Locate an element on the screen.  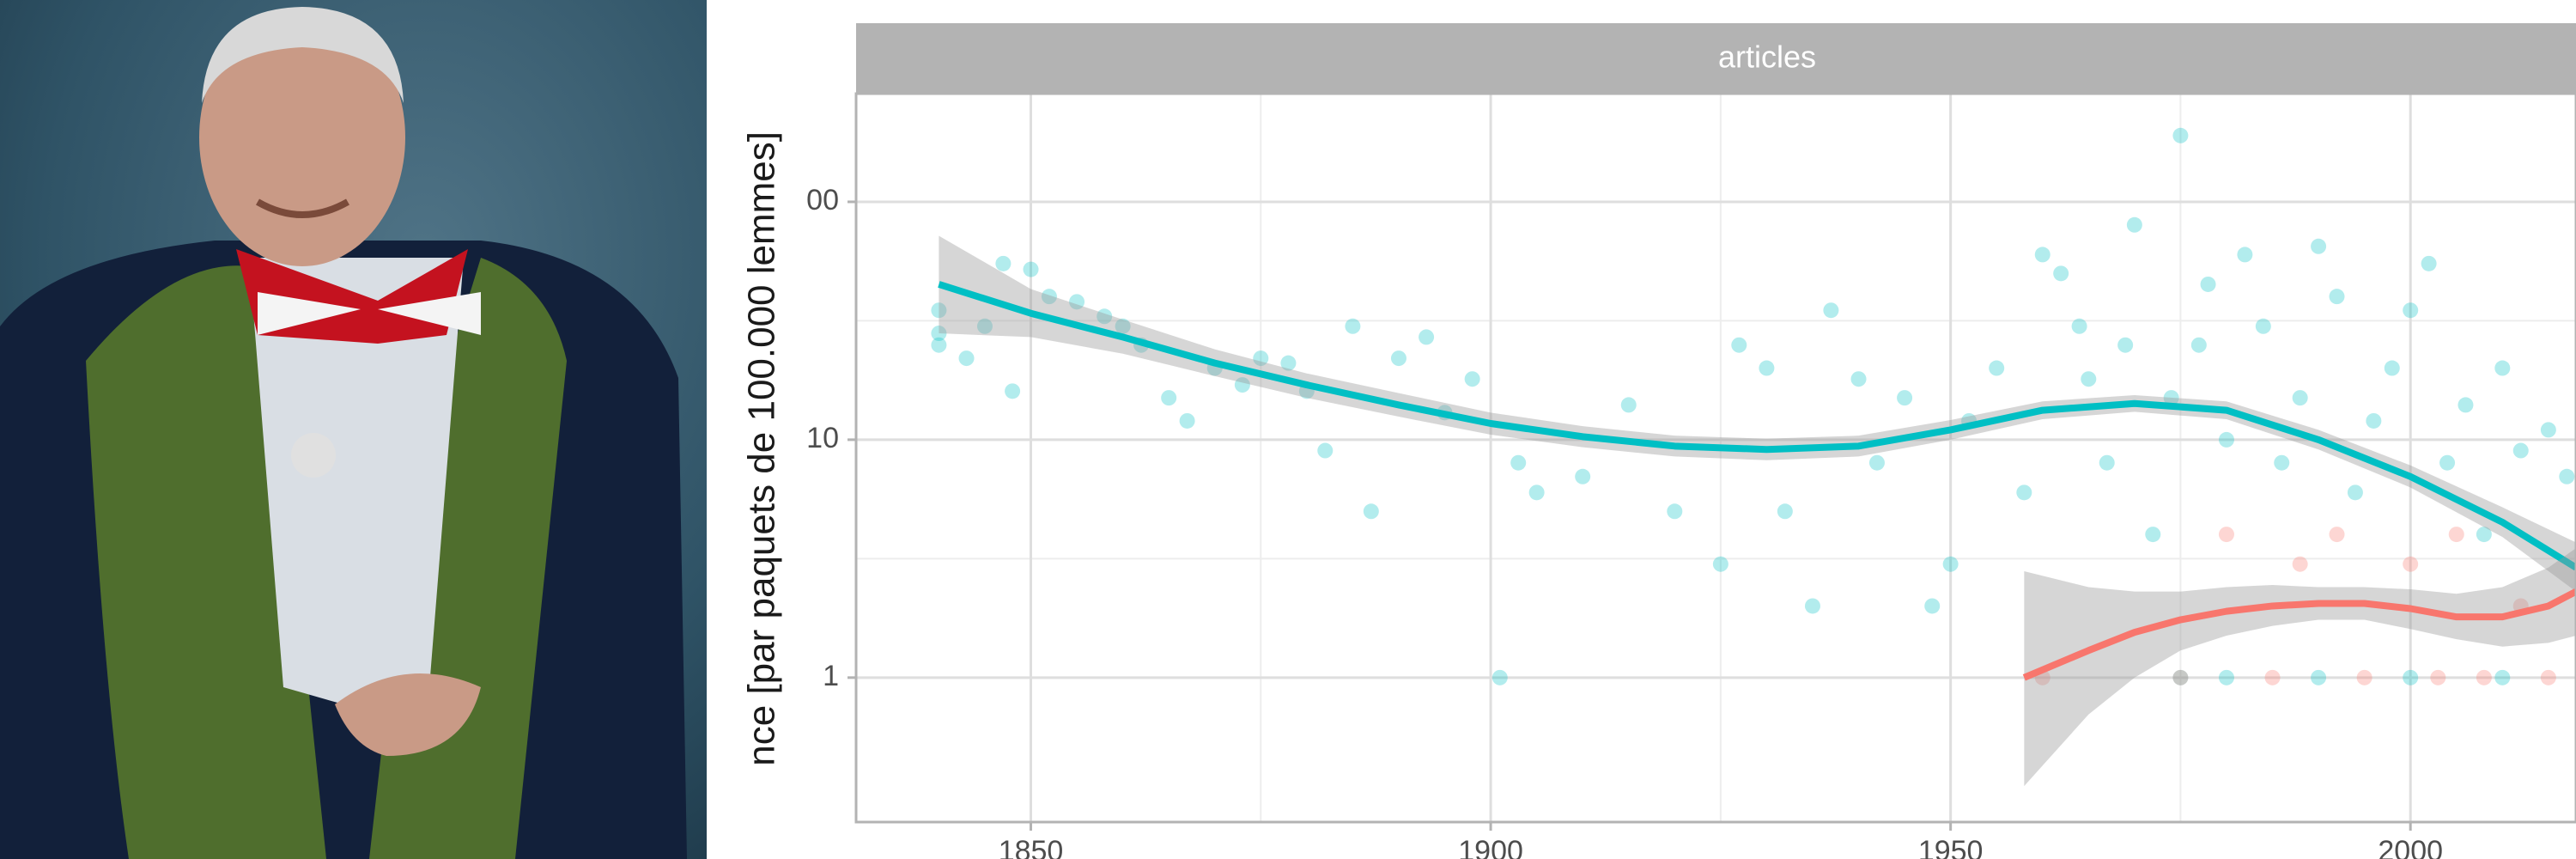
x-tick-label: 1850 is located at coordinates (1031, 847).